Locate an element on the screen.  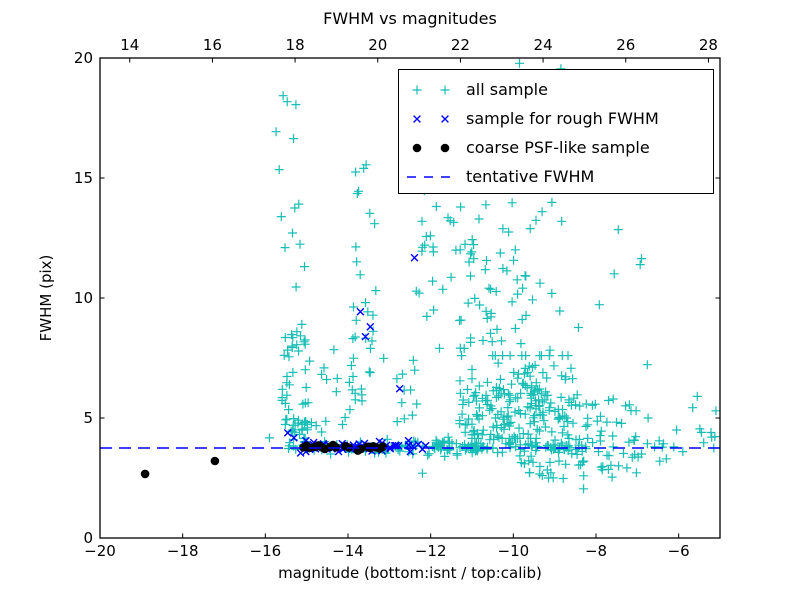
legend-entry-rough-fwhm: sample for rough FWHM is located at coordinates (559, 118).